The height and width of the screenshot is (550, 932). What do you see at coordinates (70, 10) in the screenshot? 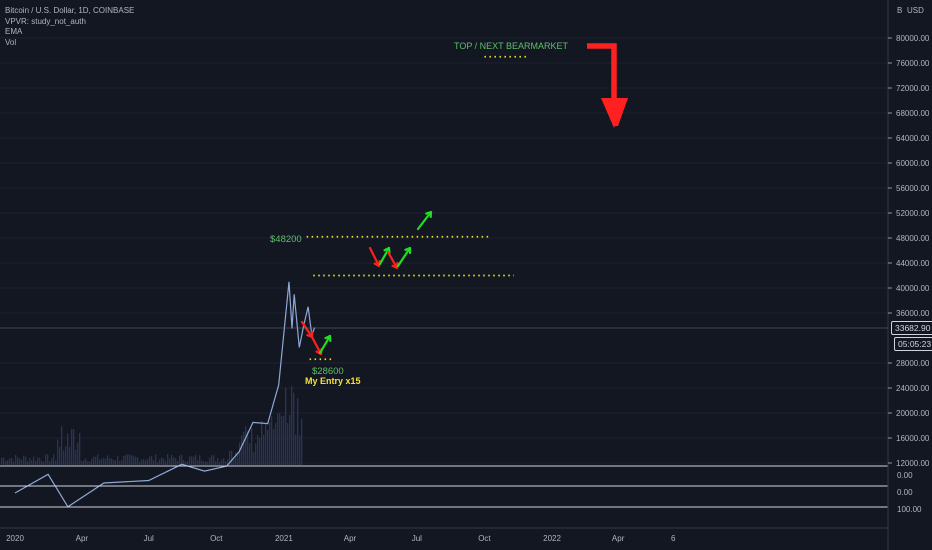
I see `symbol-title: Bitcoin / U.S. Dollar, 1D, COINBASE` at bounding box center [70, 10].